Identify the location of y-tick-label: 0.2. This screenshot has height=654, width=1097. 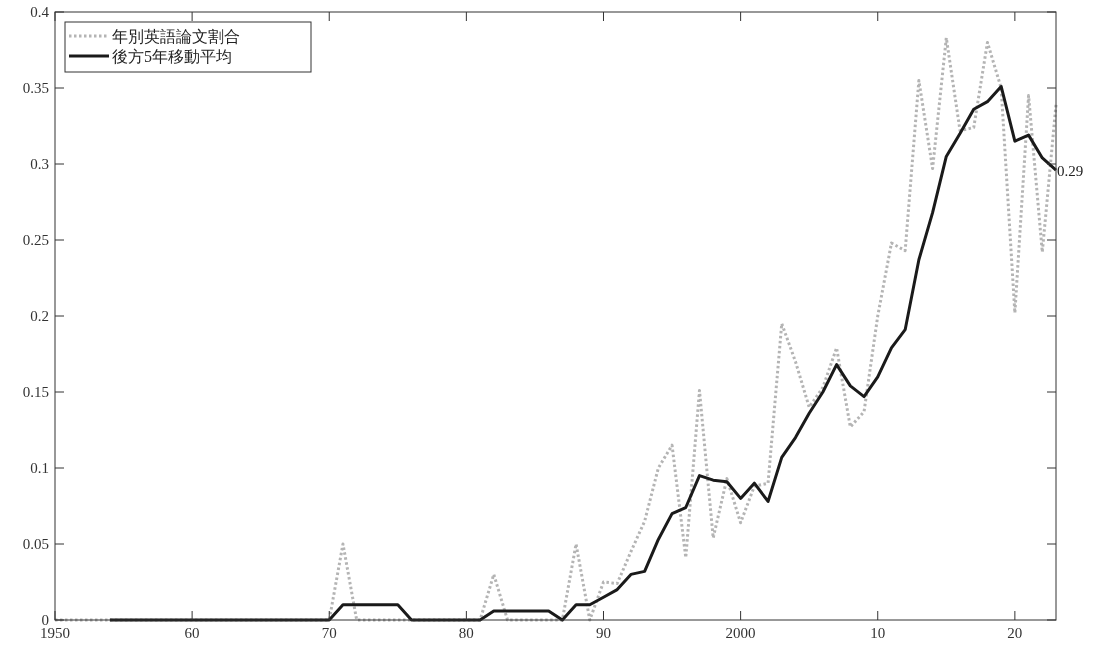
(39, 316).